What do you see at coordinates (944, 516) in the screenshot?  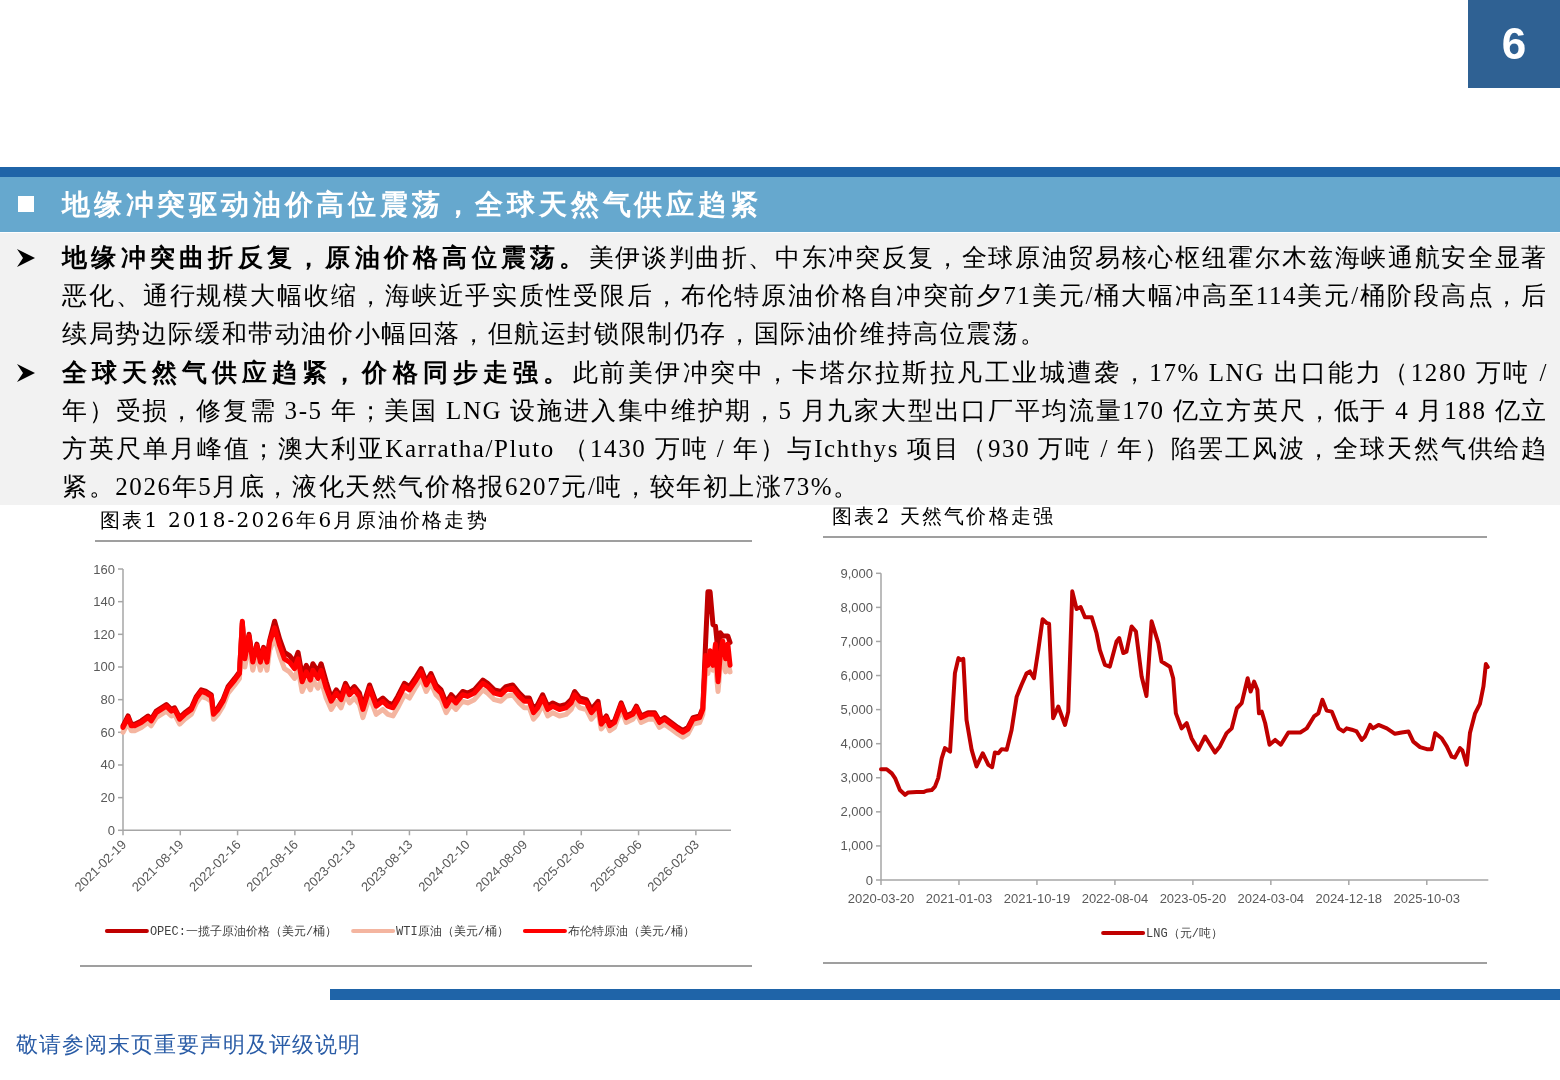 I see `chart-title: 图表2 天然气价格走强` at bounding box center [944, 516].